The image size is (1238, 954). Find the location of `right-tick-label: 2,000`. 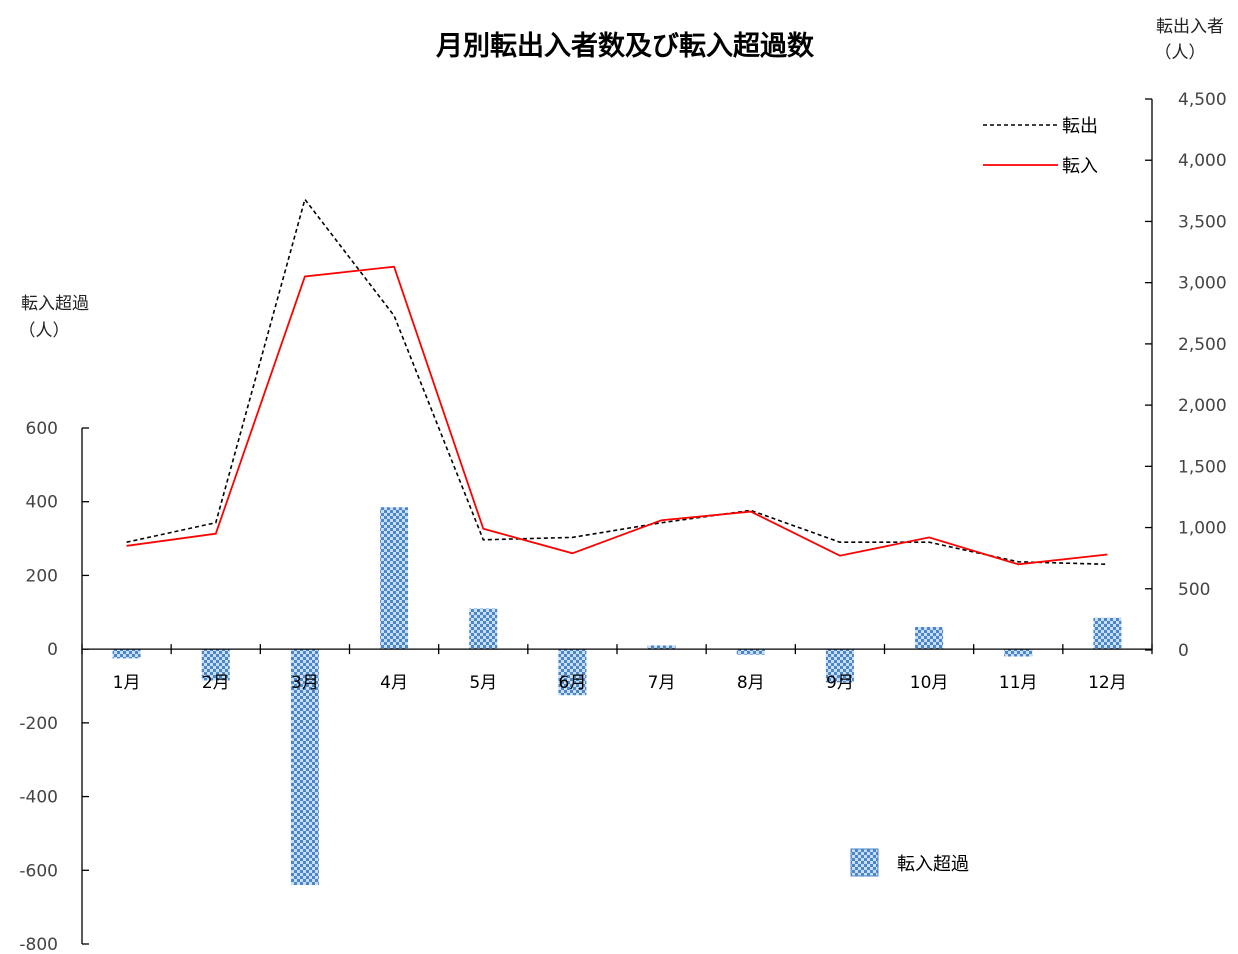

right-tick-label: 2,000 is located at coordinates (1202, 406).